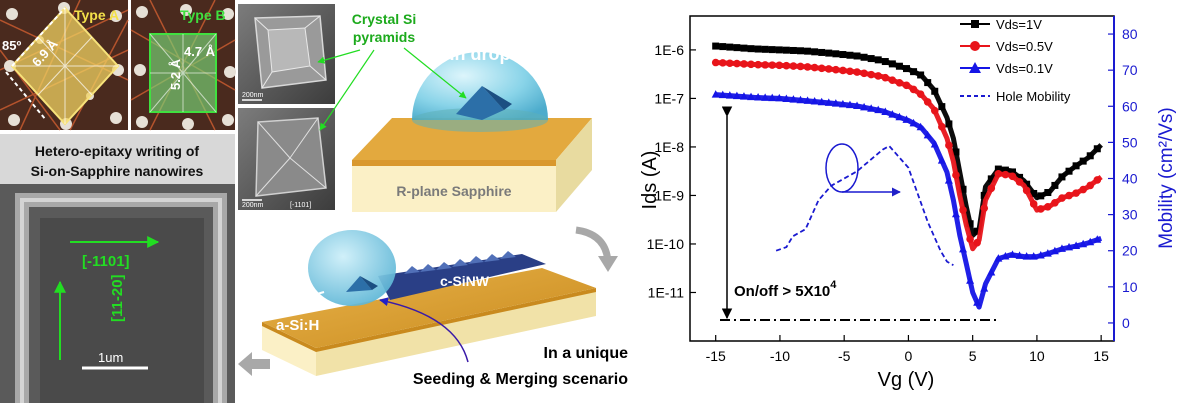 The image size is (1196, 403). What do you see at coordinates (117, 151) in the screenshot?
I see `nanowire-title-line1: Hetero-epitaxy writing of` at bounding box center [117, 151].